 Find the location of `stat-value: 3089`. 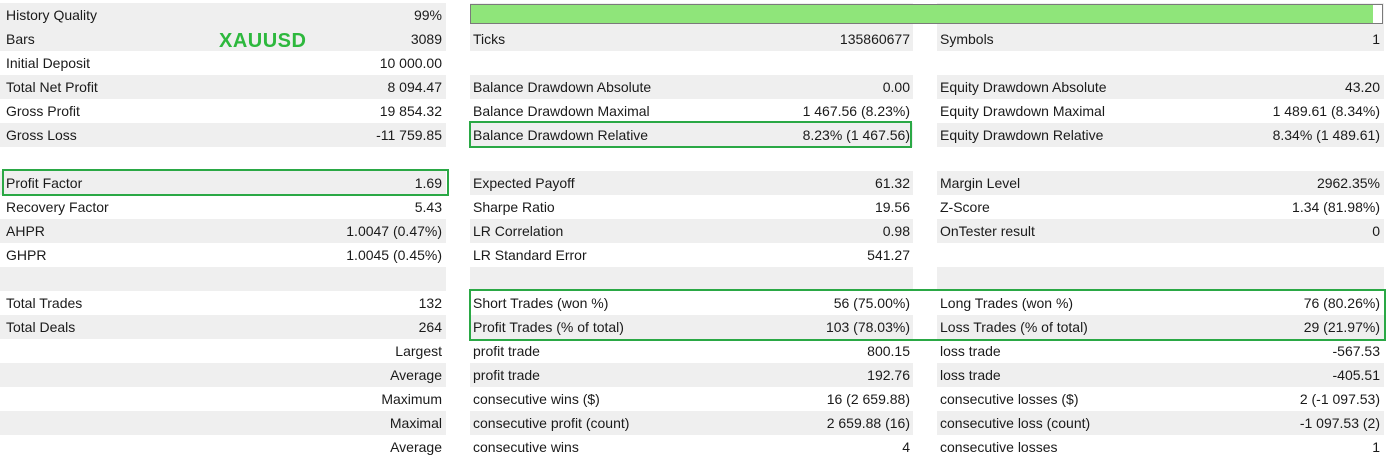

stat-value: 3089 is located at coordinates (426, 39).